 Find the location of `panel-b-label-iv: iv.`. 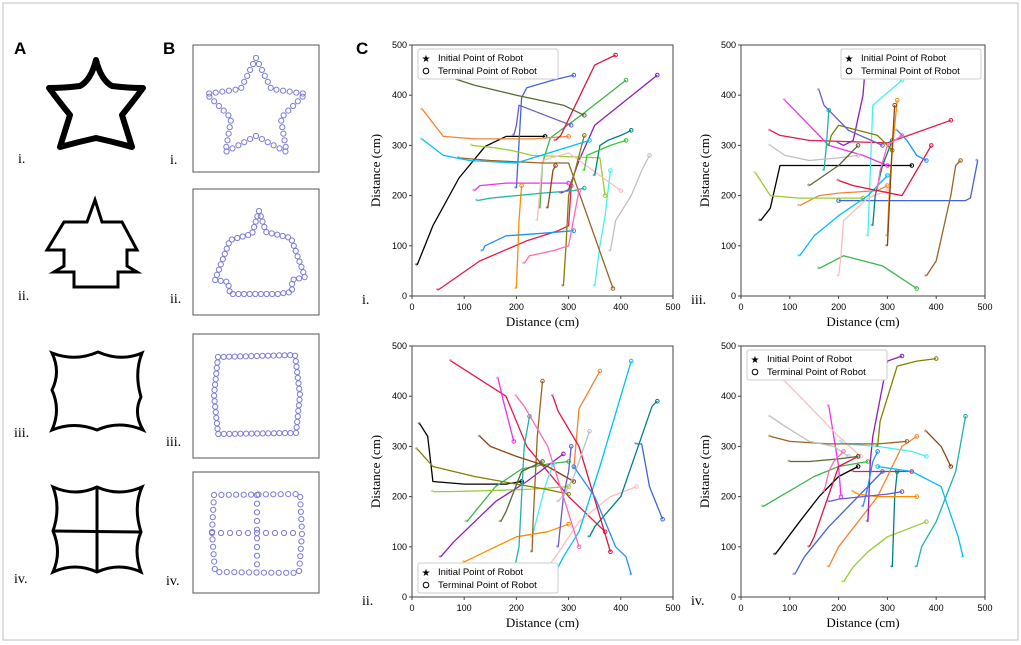

panel-b-label-iv: iv. is located at coordinates (172, 581).